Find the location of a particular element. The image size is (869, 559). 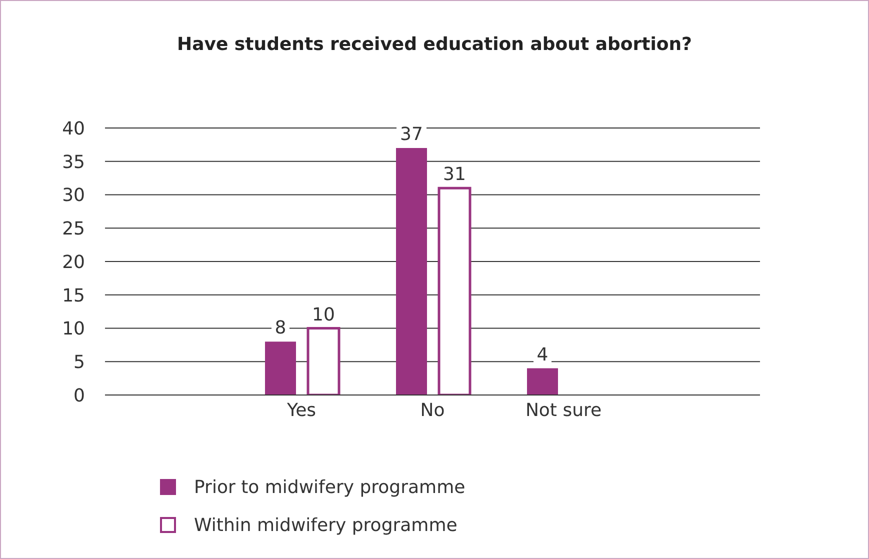

y-tick-label: 0 is located at coordinates (79, 395).